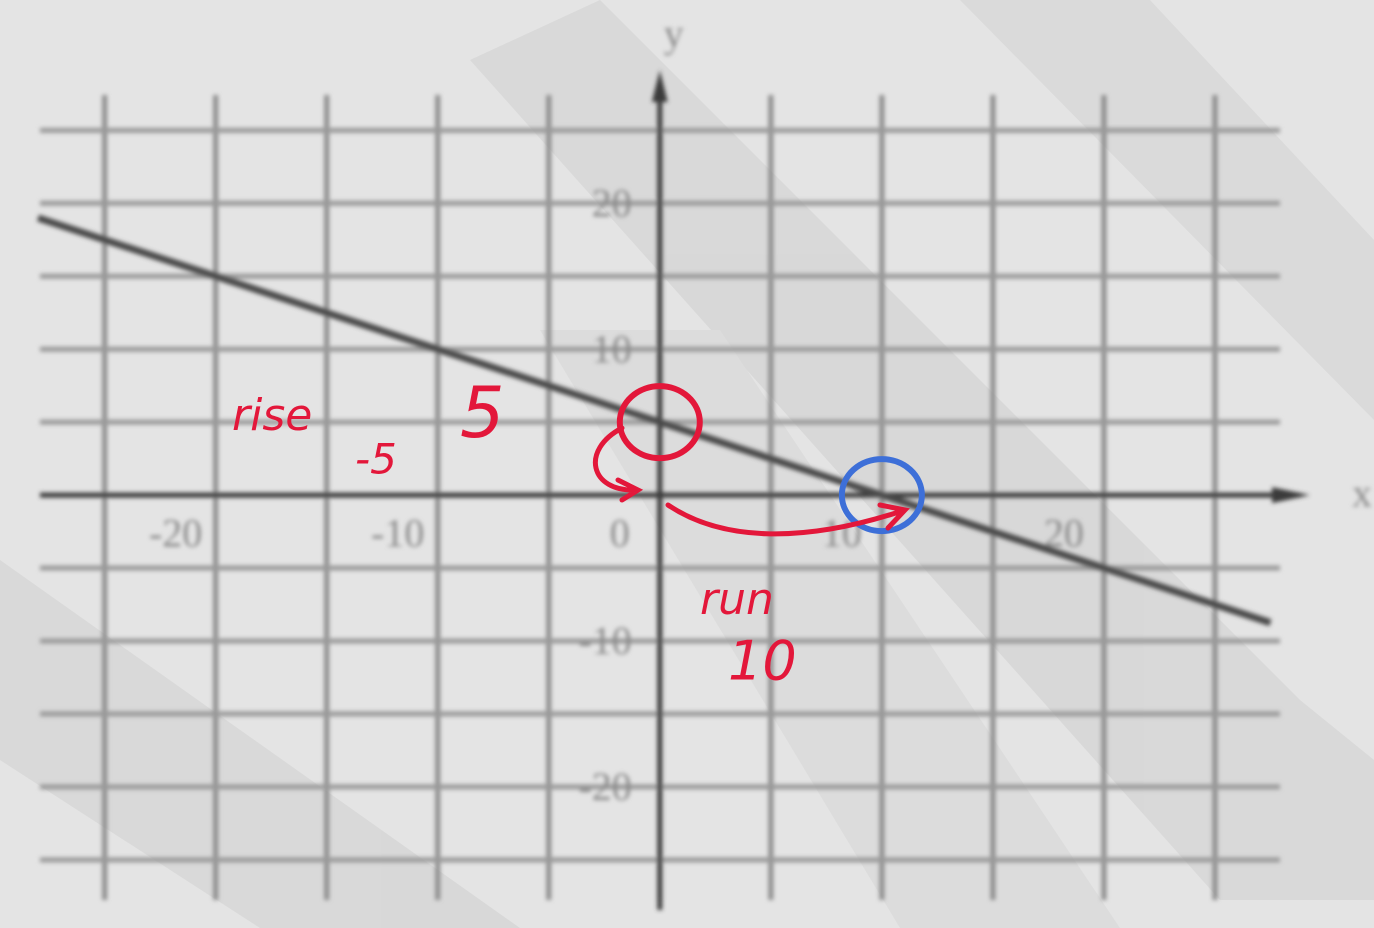 The height and width of the screenshot is (928, 1374). What do you see at coordinates (1362, 492) in the screenshot?
I see `x-axis-label: x` at bounding box center [1362, 492].